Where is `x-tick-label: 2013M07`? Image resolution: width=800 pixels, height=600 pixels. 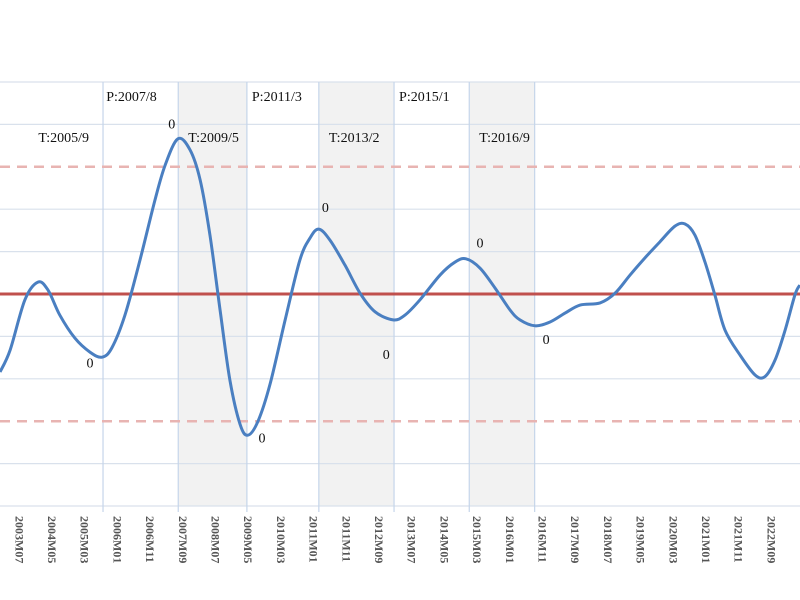 x-tick-label: 2013M07 is located at coordinates (412, 539).